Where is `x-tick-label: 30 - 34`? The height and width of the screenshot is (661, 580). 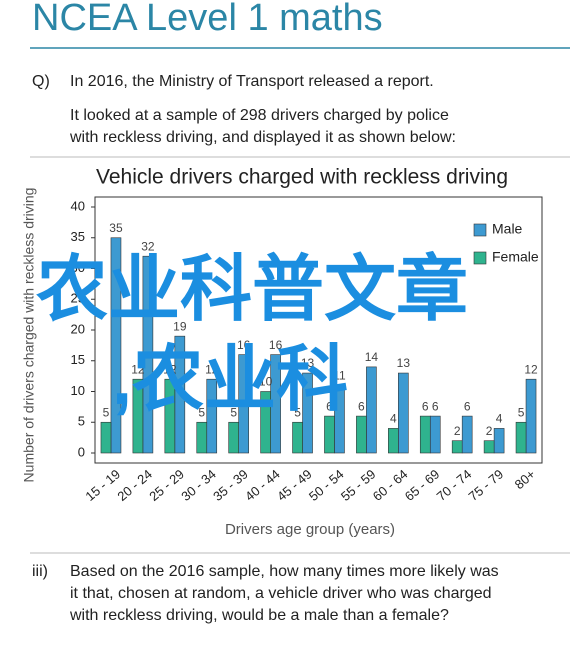
x-tick-label: 30 - 34 is located at coordinates (198, 485).